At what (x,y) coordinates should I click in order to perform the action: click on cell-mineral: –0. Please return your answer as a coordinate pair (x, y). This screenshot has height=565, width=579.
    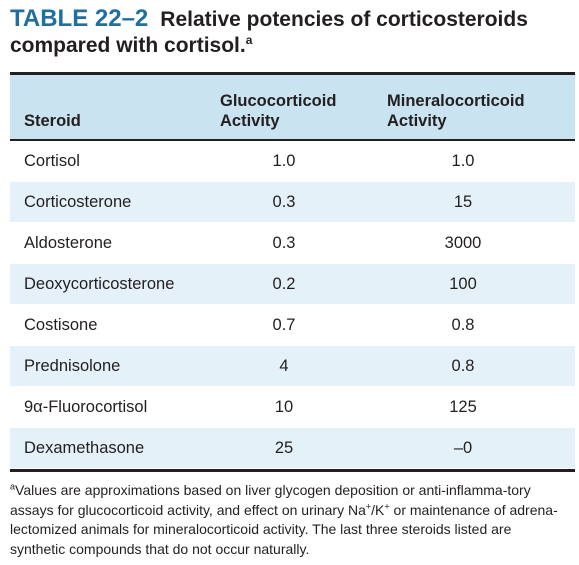
    Looking at the image, I should click on (463, 448).